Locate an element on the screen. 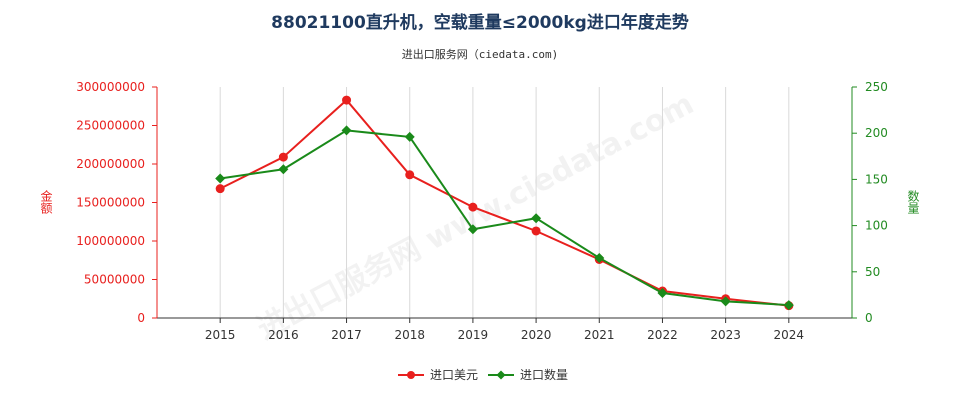 This screenshot has width=960, height=400. chart-subtitle: 进出口服务网（ciedata.com) is located at coordinates (480, 54).